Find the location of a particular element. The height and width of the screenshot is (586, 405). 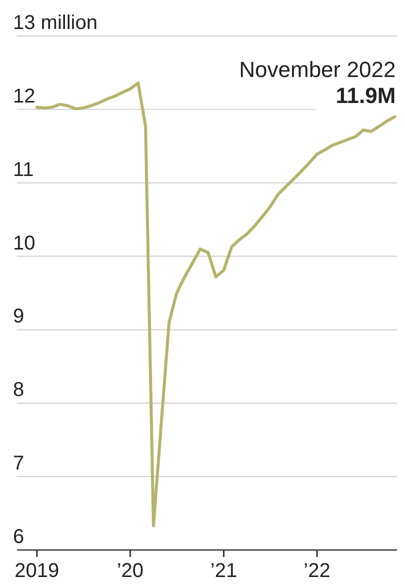

y-tick-label: 13 million is located at coordinates (55, 23).